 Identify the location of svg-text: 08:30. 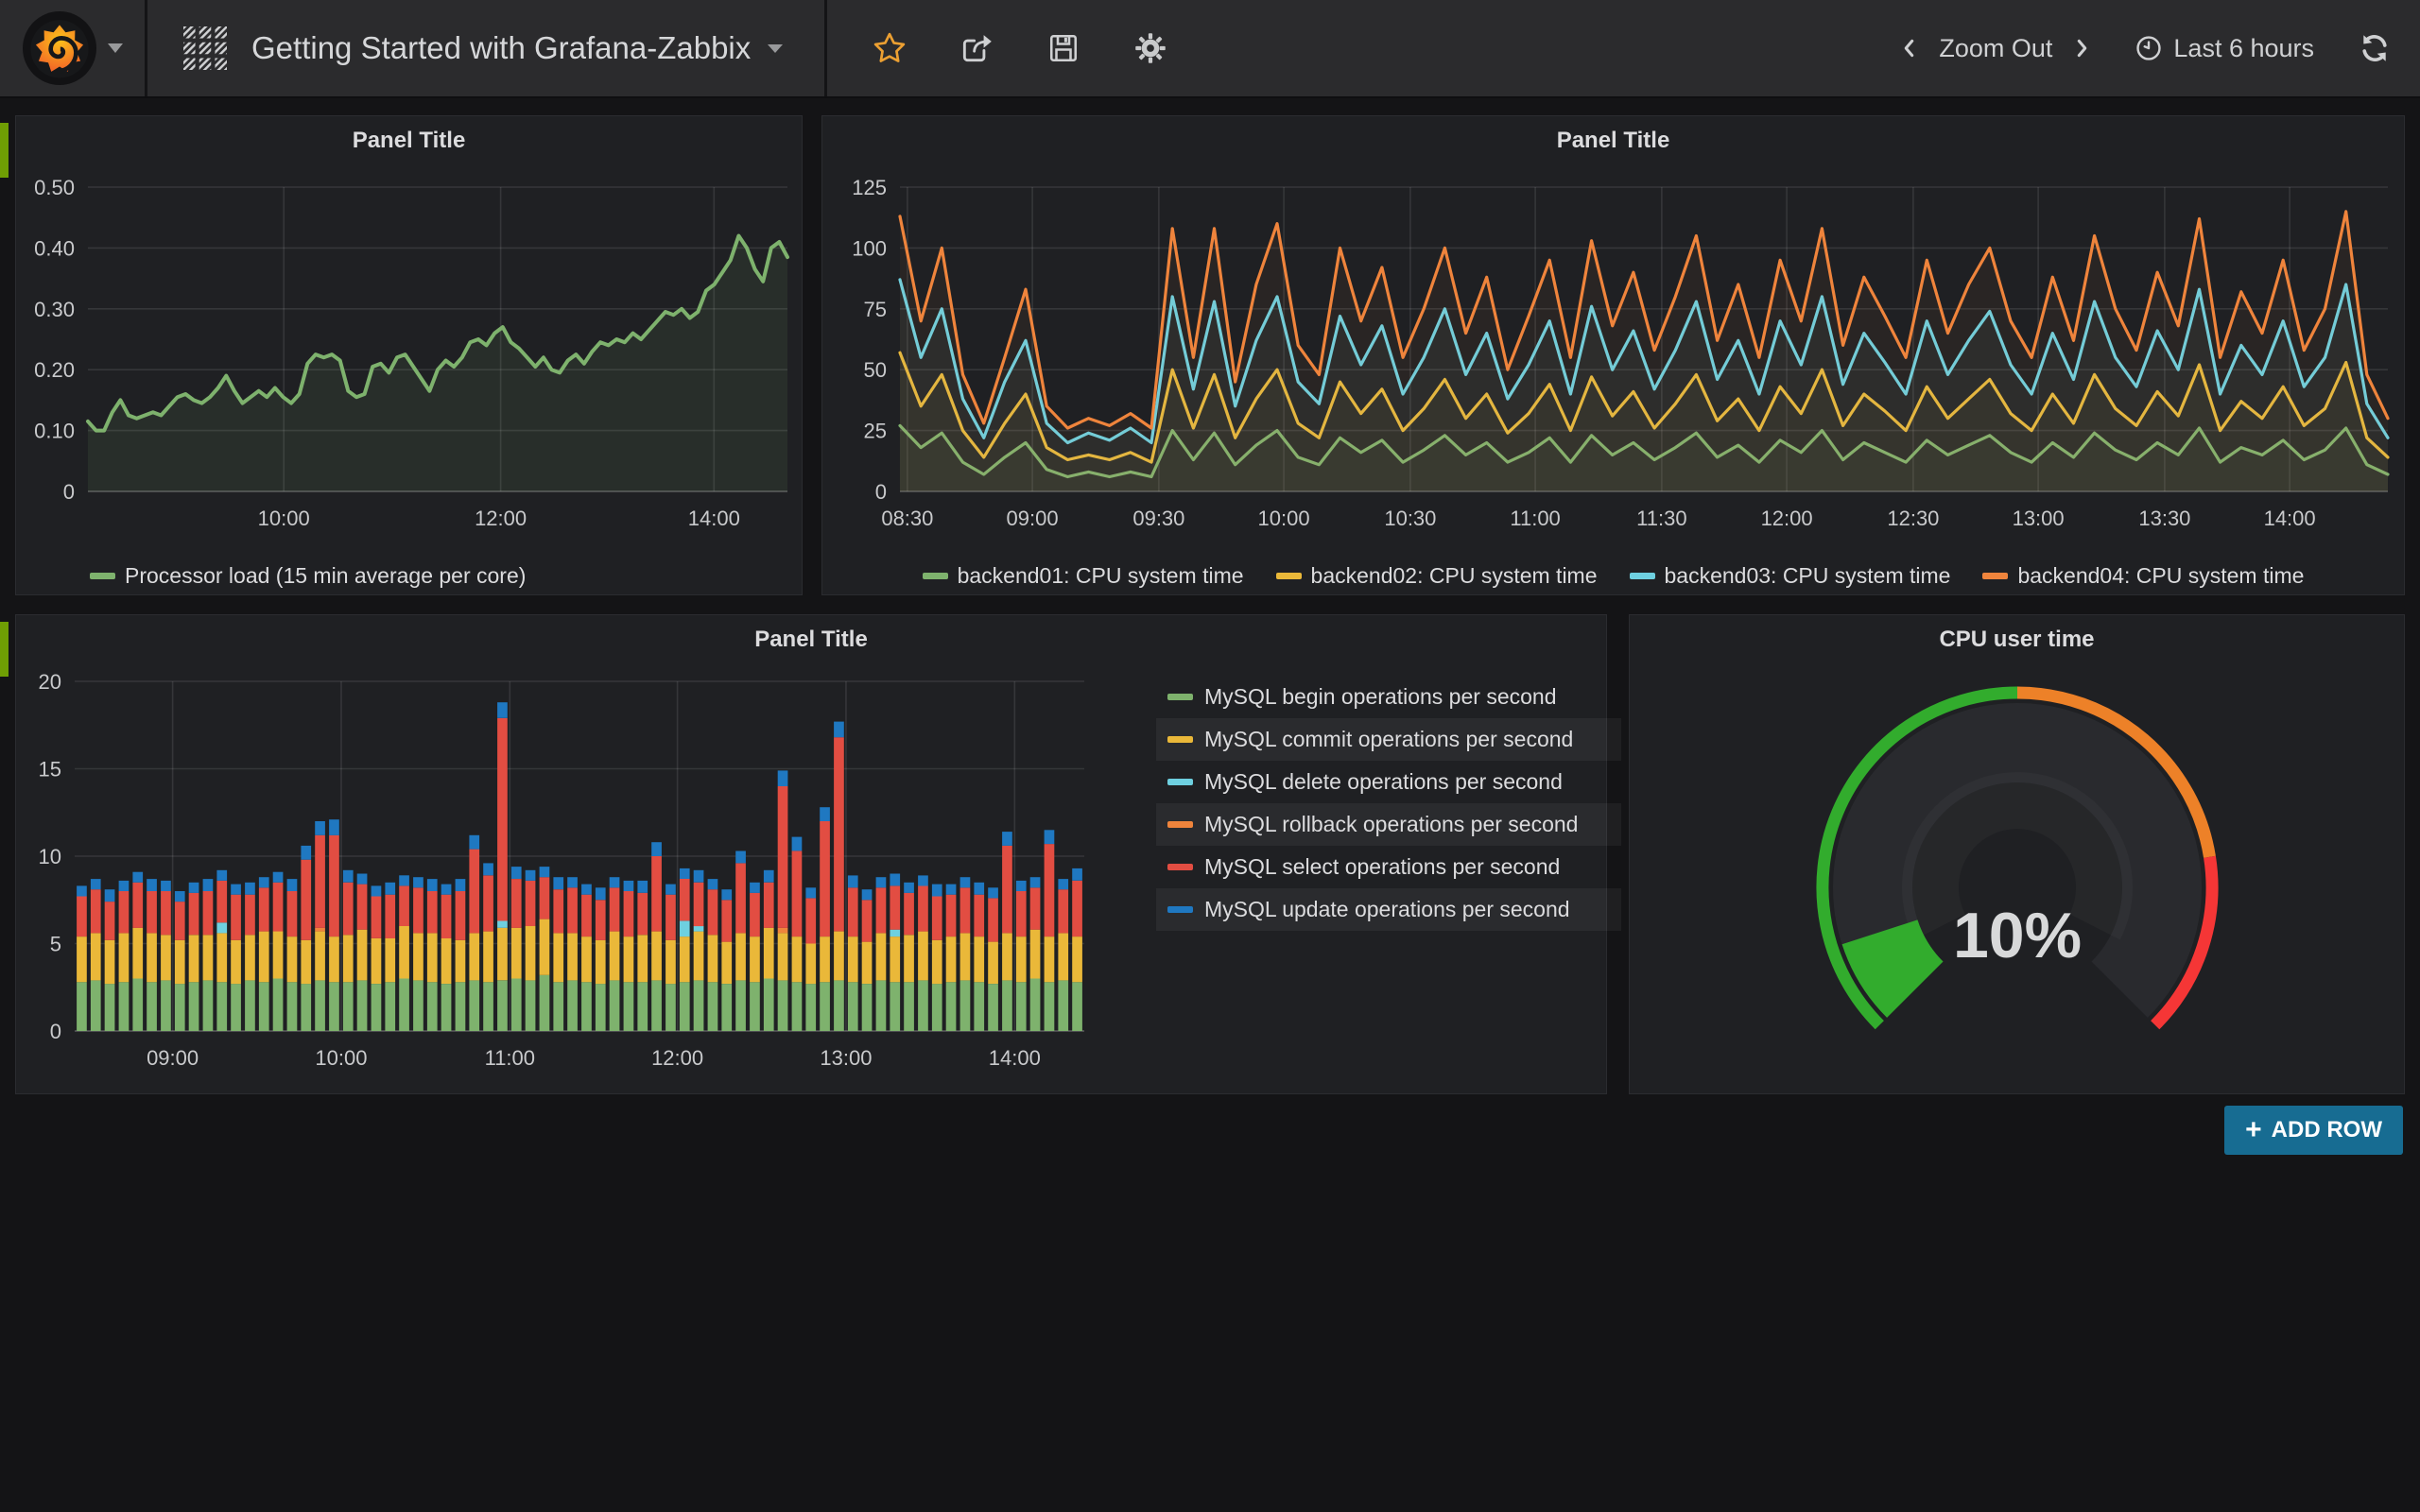
(907, 518).